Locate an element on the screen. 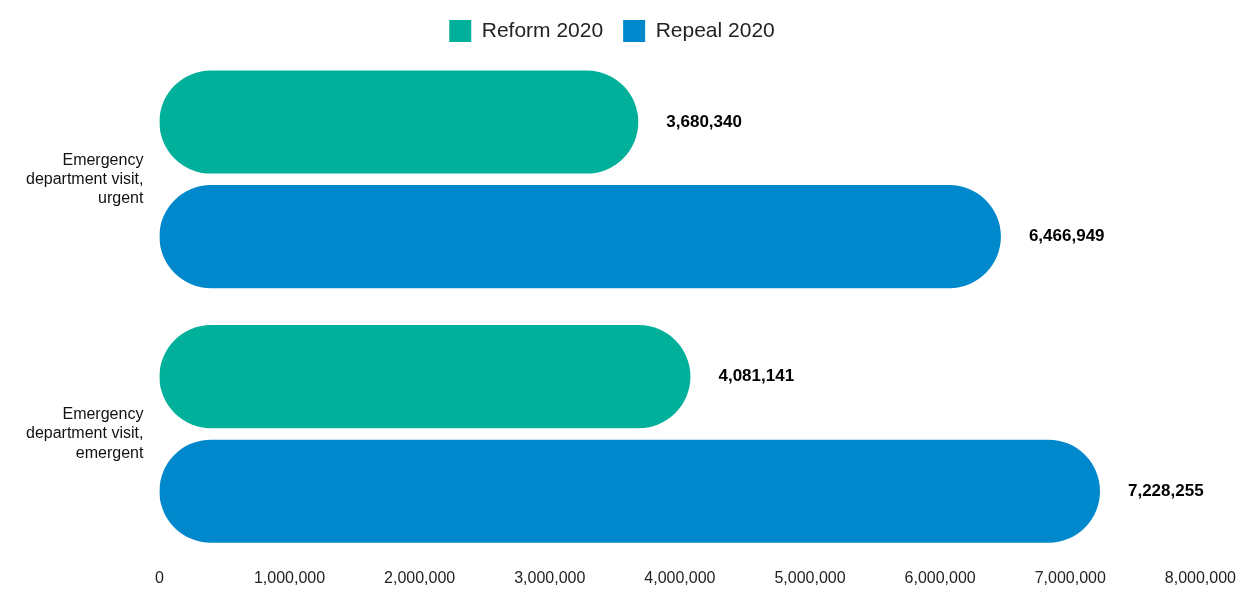  legend-label: Reform 2020 is located at coordinates (542, 29).